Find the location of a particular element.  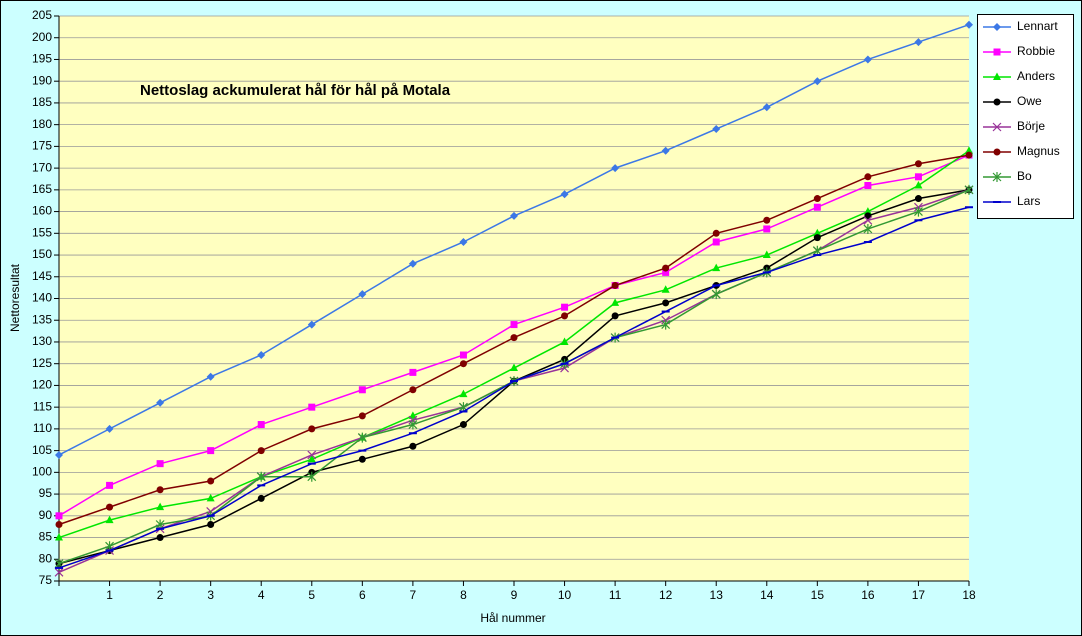

legend-label: Bo is located at coordinates (1024, 176).